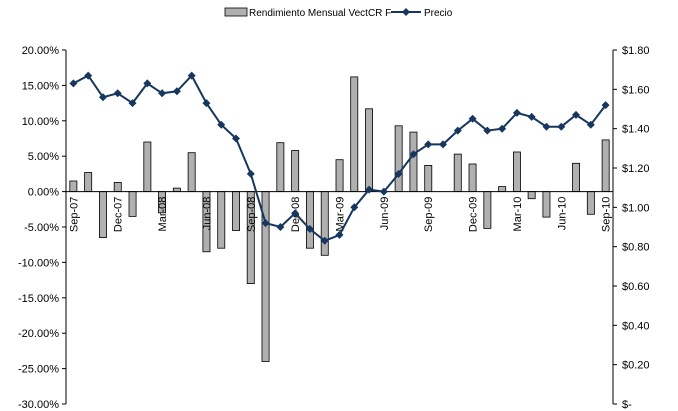 Image resolution: width=678 pixels, height=411 pixels. Describe the element at coordinates (607, 214) in the screenshot. I see `category-label: Sep-10` at that location.